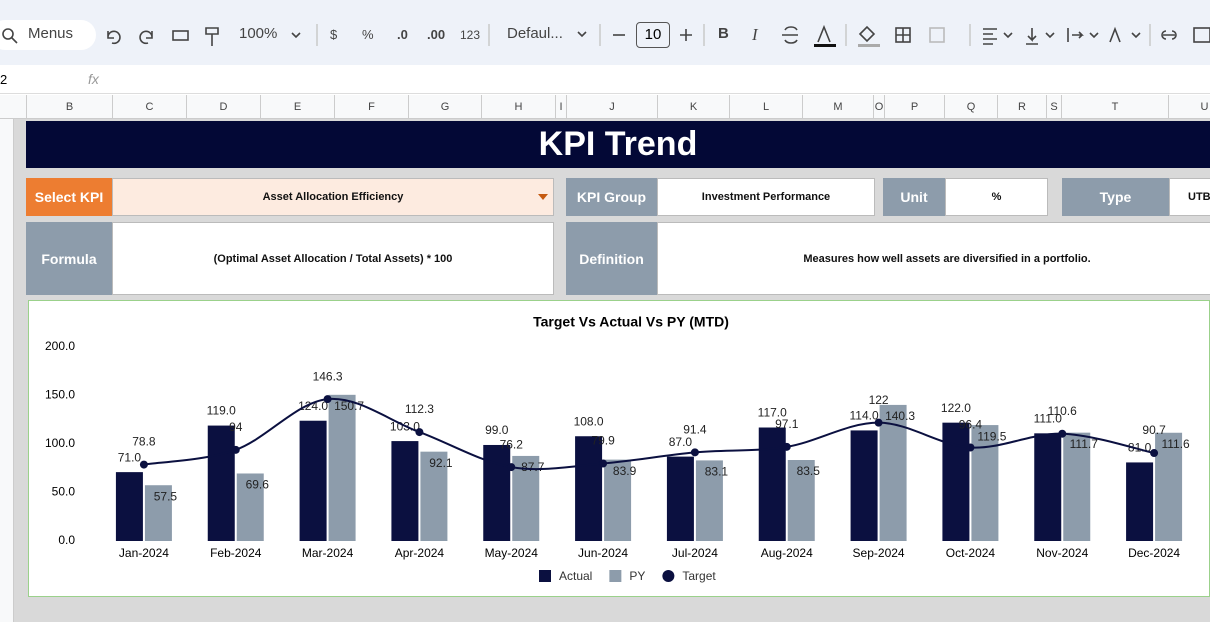 The height and width of the screenshot is (622, 1210). What do you see at coordinates (755, 34) in the screenshot?
I see `italic: I` at bounding box center [755, 34].